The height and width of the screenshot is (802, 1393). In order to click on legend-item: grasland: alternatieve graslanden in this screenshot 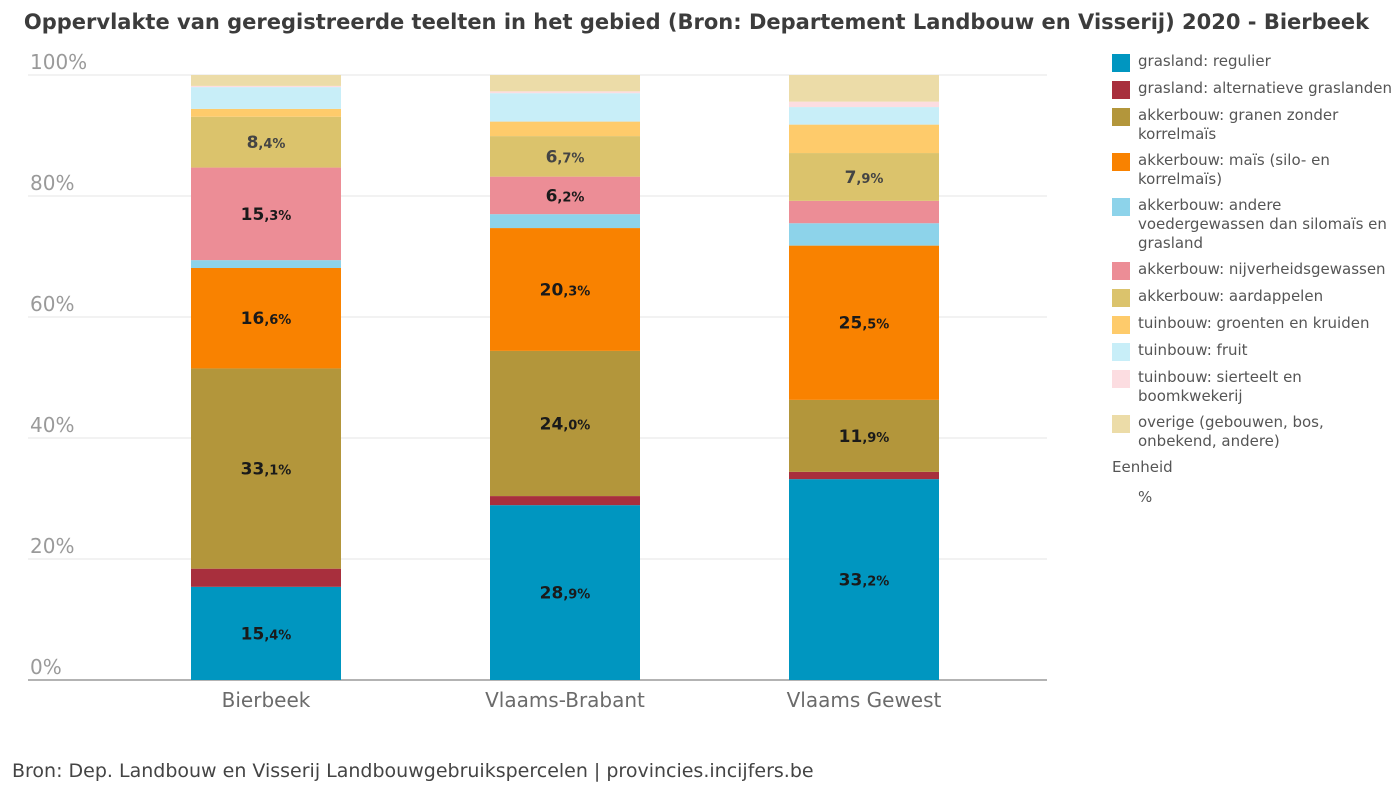, I will do `click(1252, 89)`.